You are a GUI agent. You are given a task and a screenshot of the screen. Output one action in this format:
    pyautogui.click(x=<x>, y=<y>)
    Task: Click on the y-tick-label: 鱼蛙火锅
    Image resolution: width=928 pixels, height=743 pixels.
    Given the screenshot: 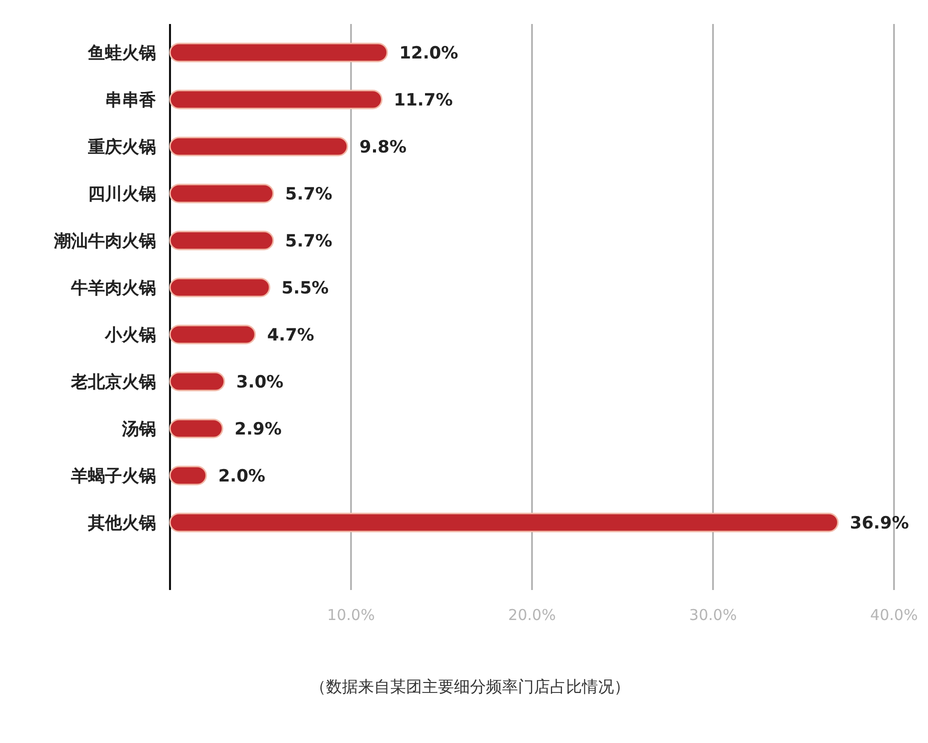 What is the action you would take?
    pyautogui.click(x=121, y=54)
    